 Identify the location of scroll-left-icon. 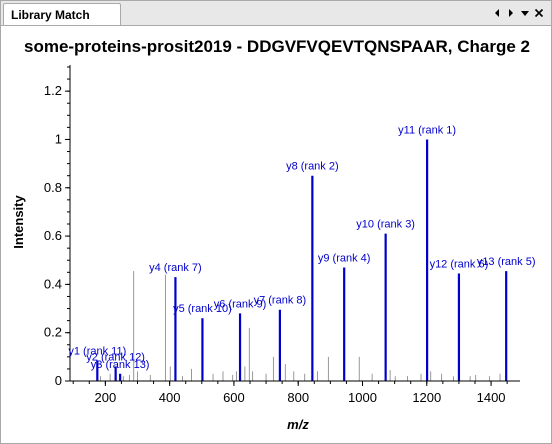
(496, 13).